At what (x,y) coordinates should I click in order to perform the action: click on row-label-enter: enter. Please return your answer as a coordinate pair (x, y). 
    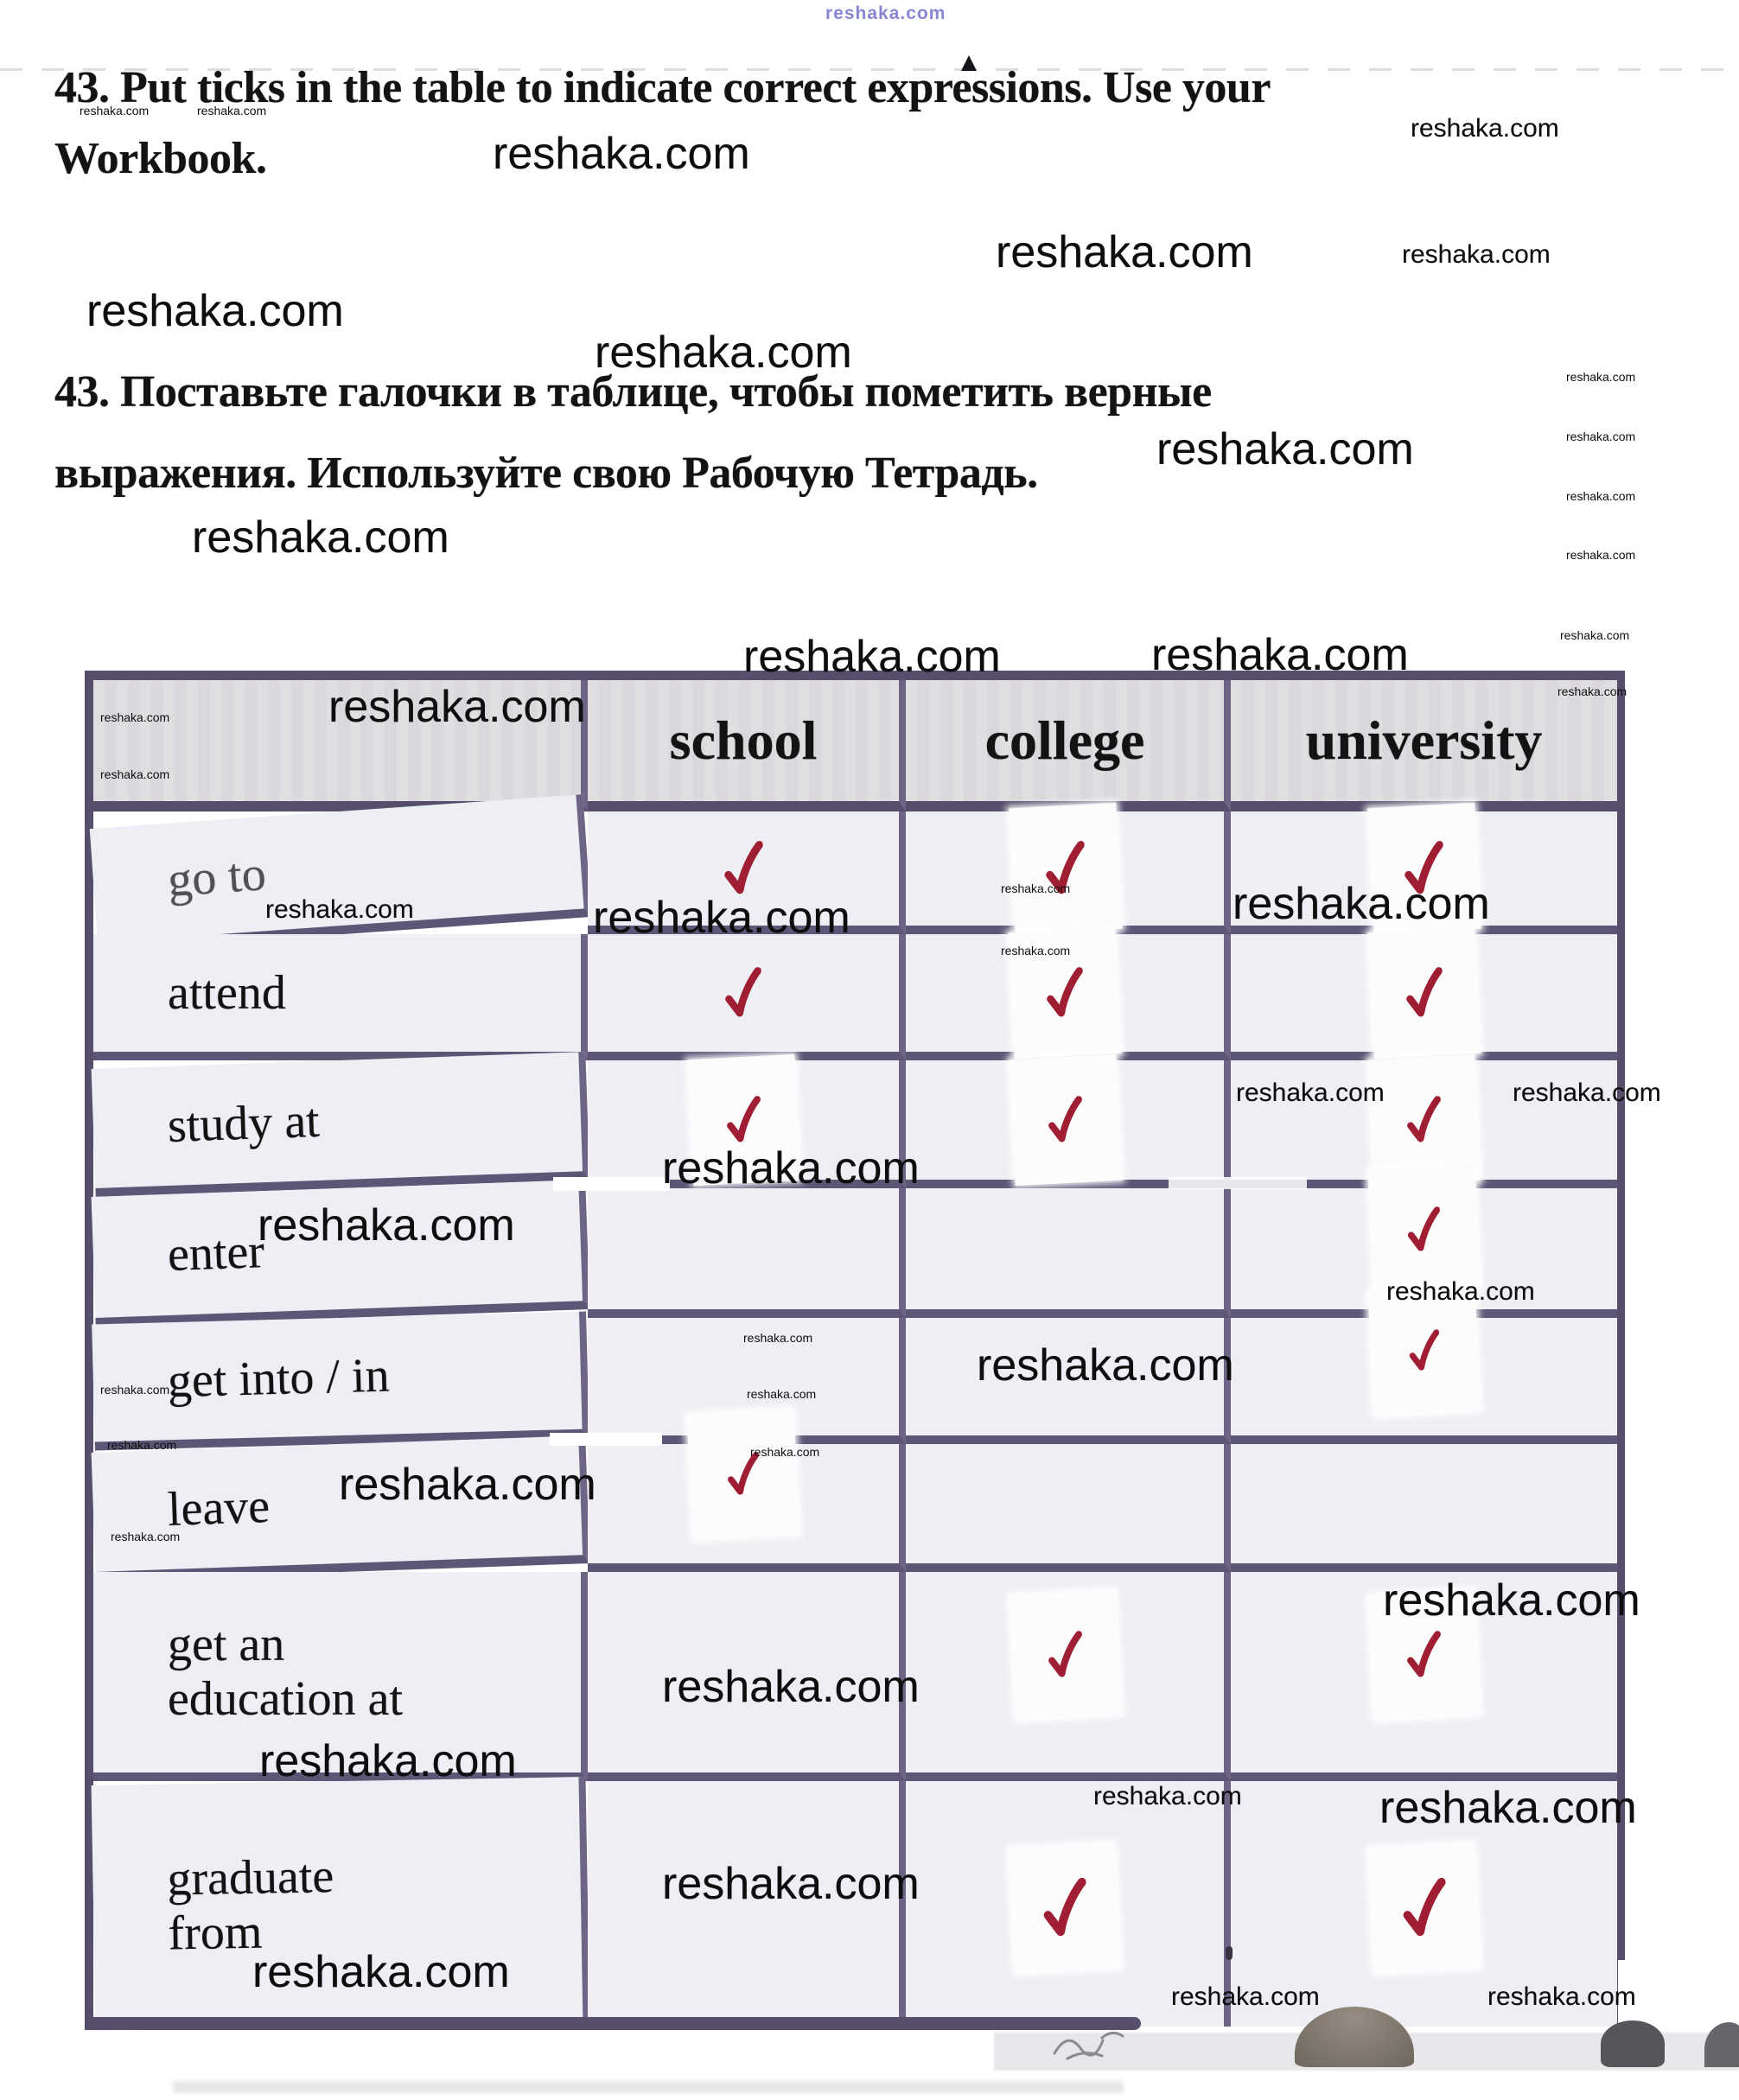
    Looking at the image, I should click on (340, 1253).